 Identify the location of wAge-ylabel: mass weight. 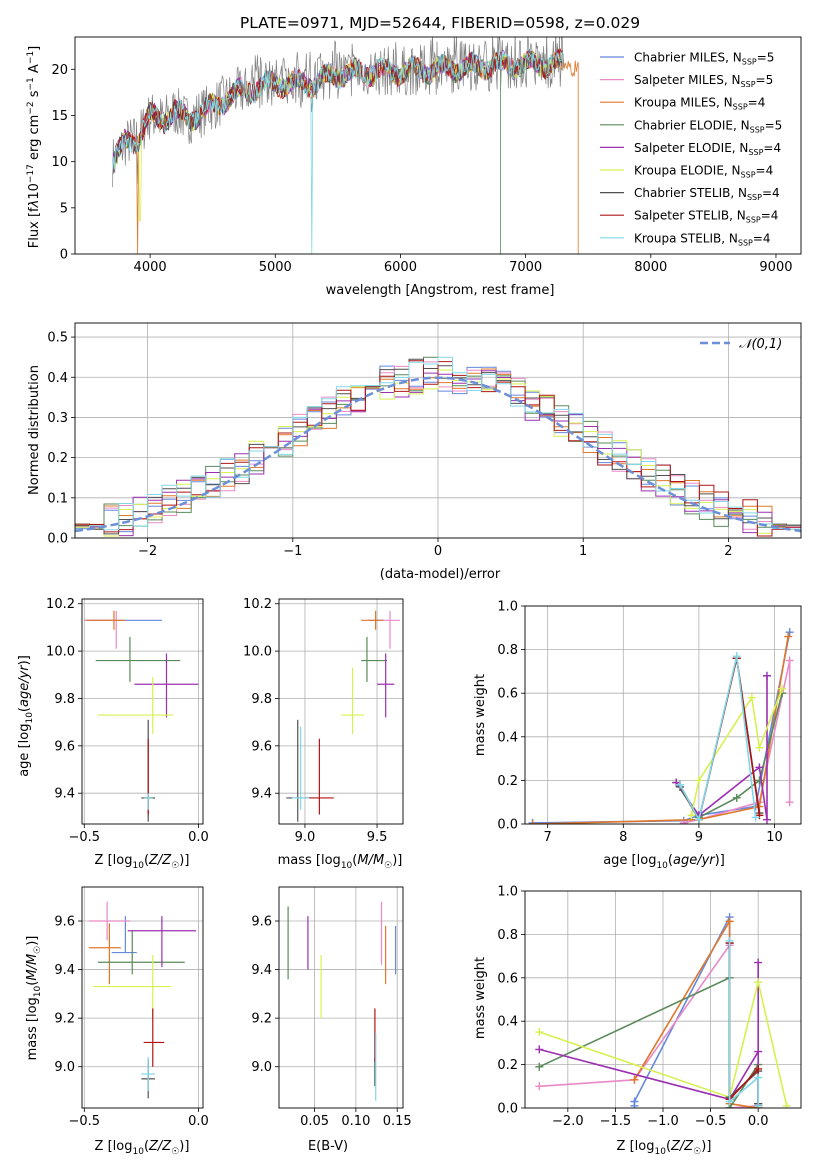
(480, 715).